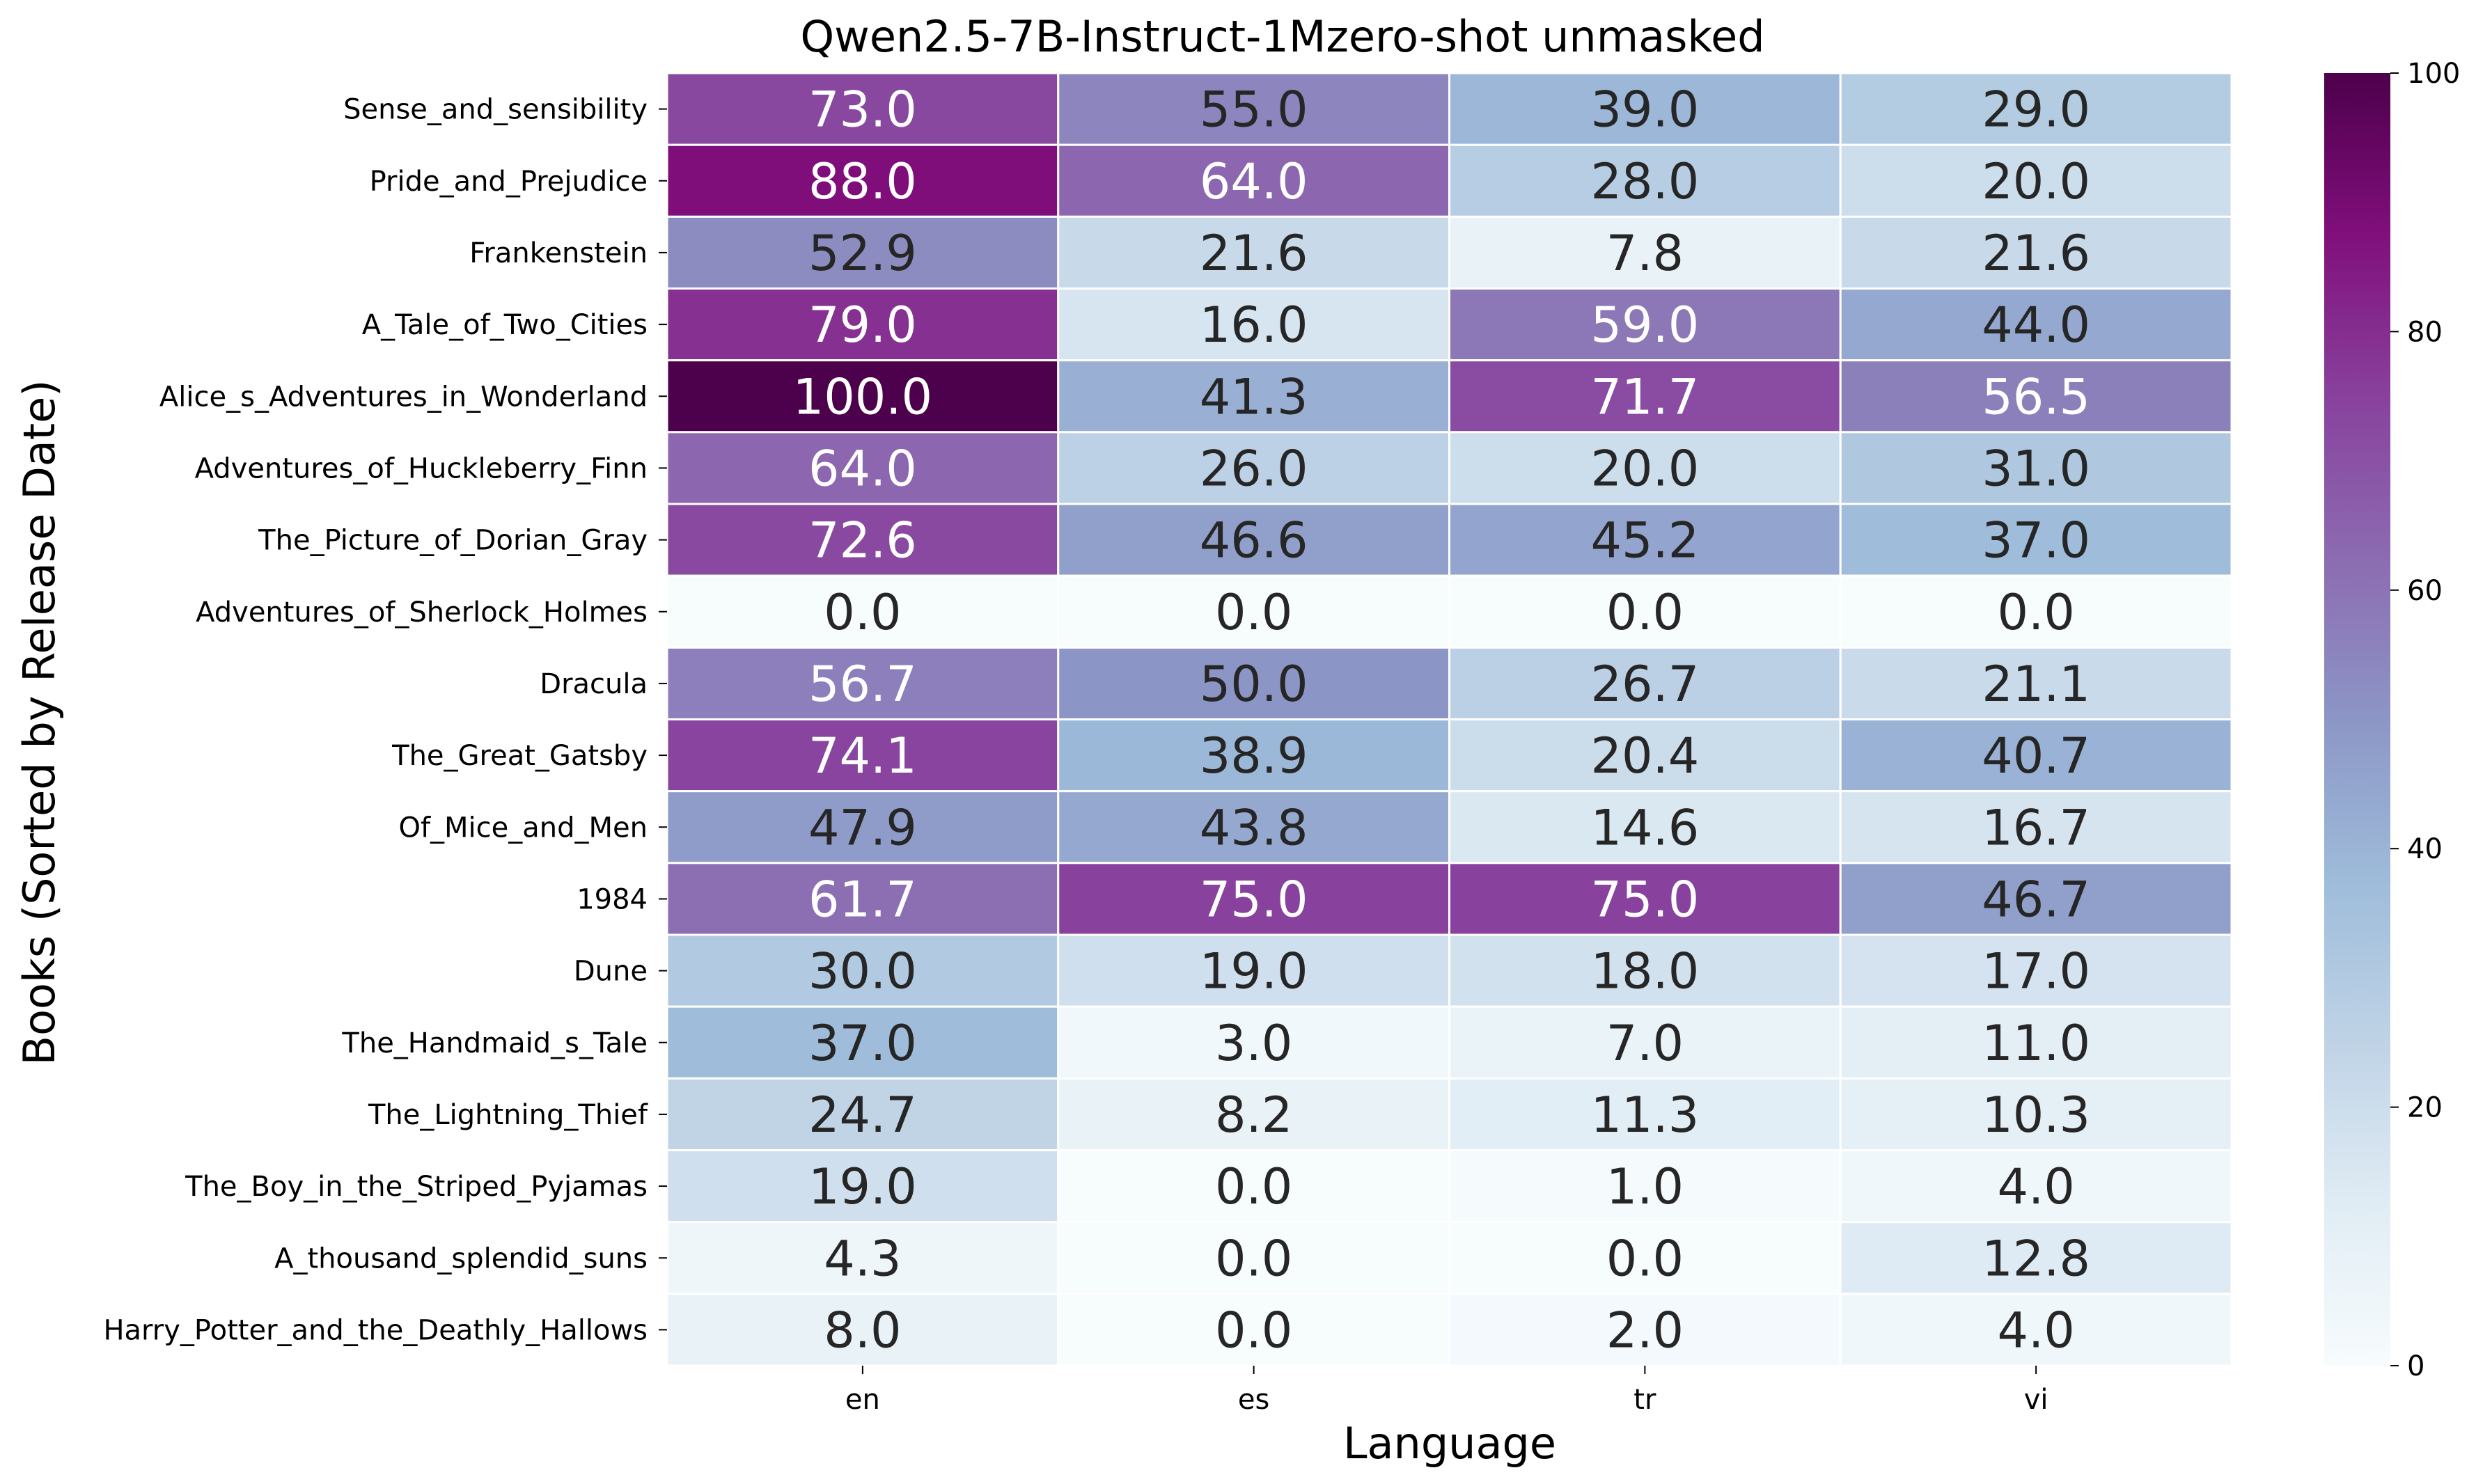 The image size is (2476, 1484). Describe the element at coordinates (2425, 332) in the screenshot. I see `colorbar-tick-label: 80` at that location.